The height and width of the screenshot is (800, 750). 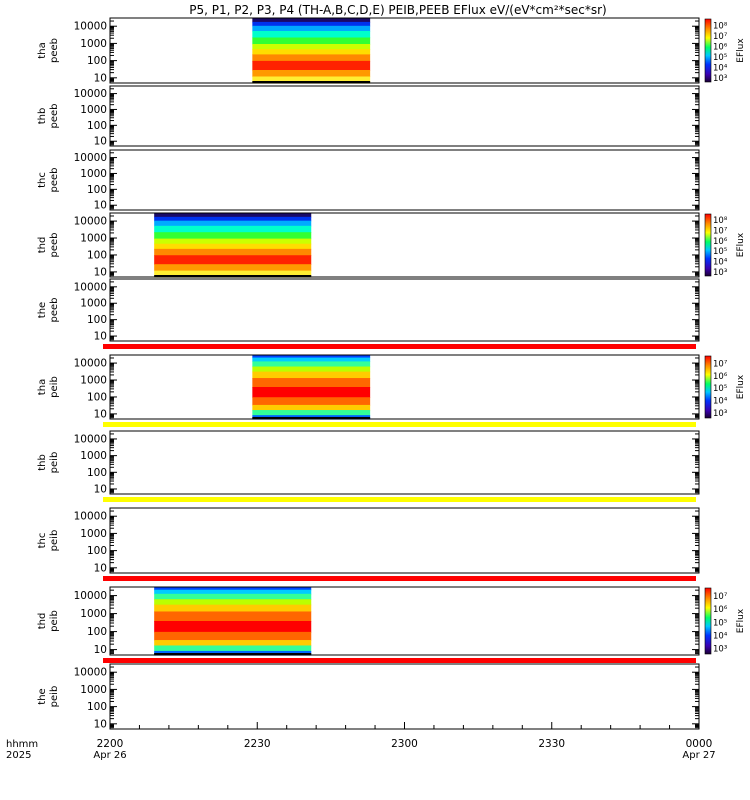 What do you see at coordinates (404, 744) in the screenshot?
I see `x-tick-label: 2300` at bounding box center [404, 744].